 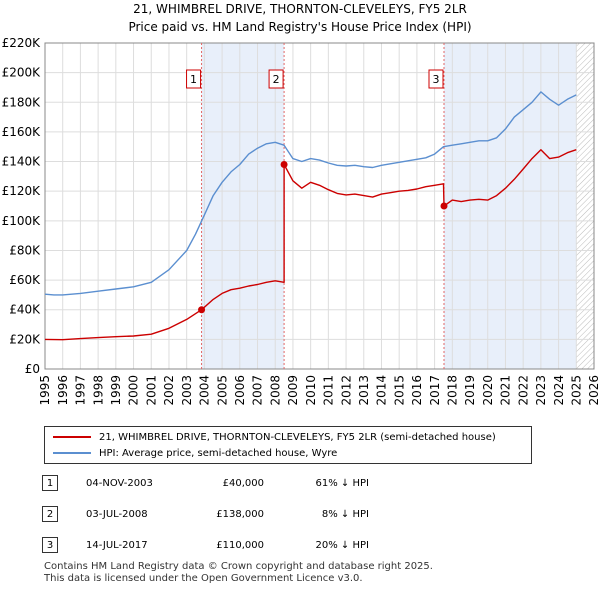 What do you see at coordinates (470, 390) in the screenshot?
I see `x-tick-label: 2019` at bounding box center [470, 390].